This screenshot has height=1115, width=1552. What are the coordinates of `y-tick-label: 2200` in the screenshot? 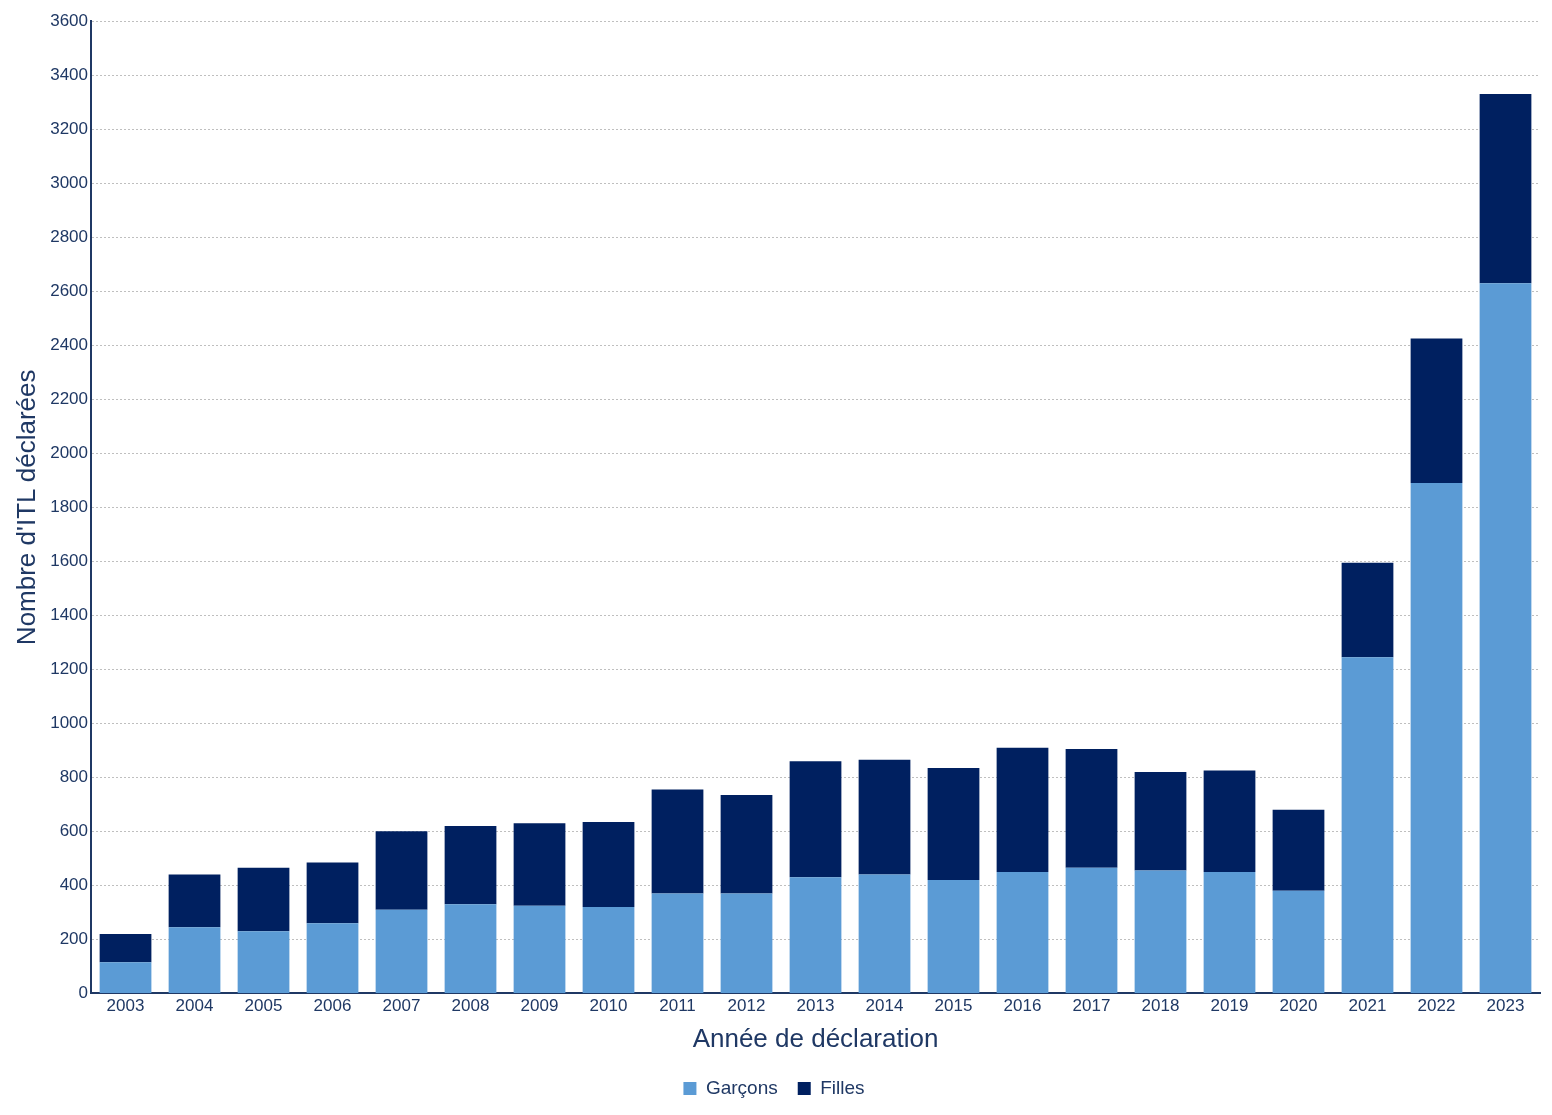 It's located at (69, 398).